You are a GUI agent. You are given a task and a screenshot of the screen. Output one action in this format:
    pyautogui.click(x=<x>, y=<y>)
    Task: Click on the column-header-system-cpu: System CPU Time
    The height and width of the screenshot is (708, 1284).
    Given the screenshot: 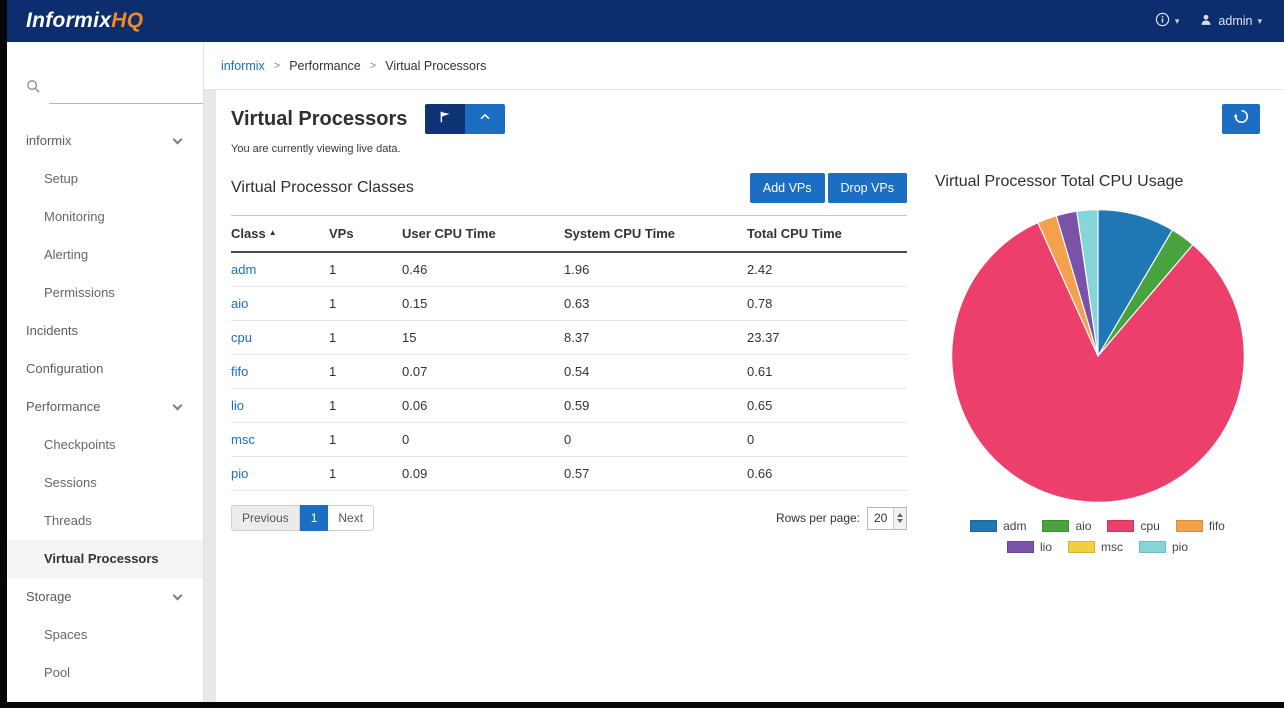 What is the action you would take?
    pyautogui.click(x=655, y=234)
    